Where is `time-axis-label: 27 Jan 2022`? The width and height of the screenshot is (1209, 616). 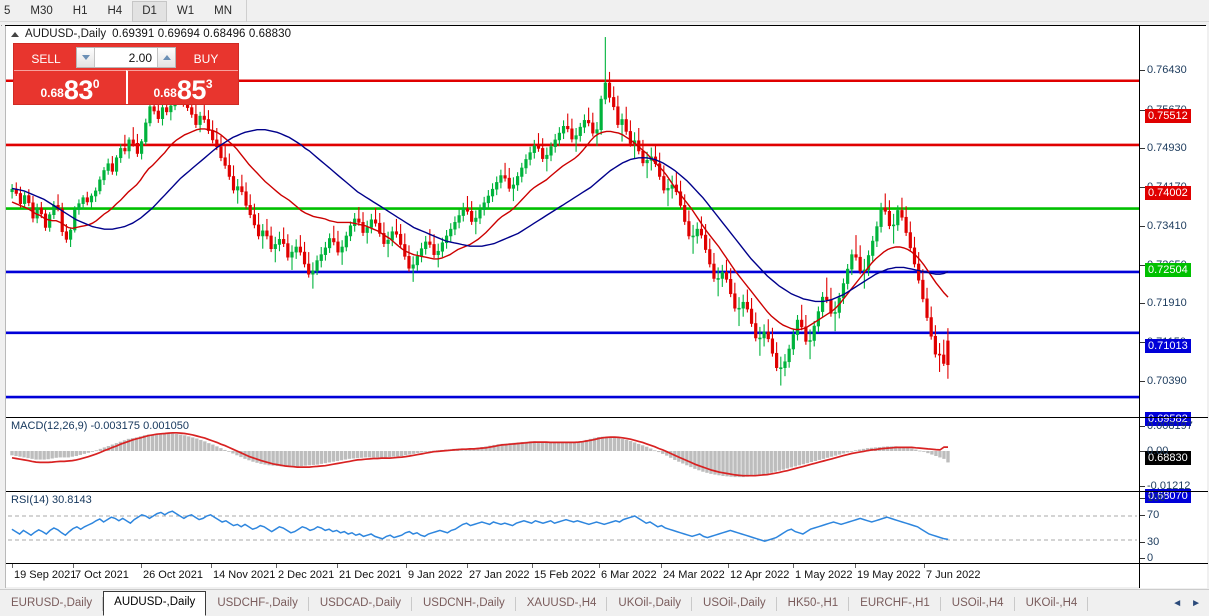
time-axis-label: 27 Jan 2022 is located at coordinates (499, 575).